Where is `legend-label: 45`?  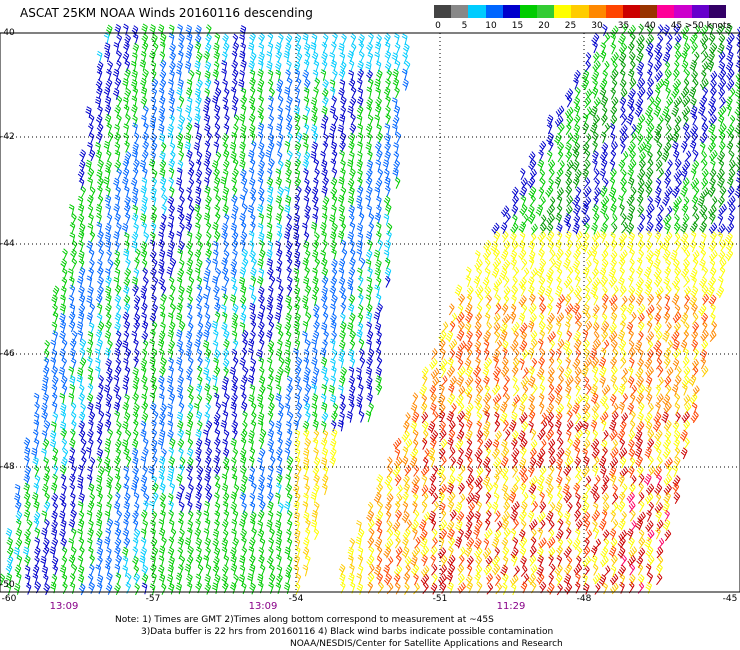 legend-label: 45 is located at coordinates (676, 26).